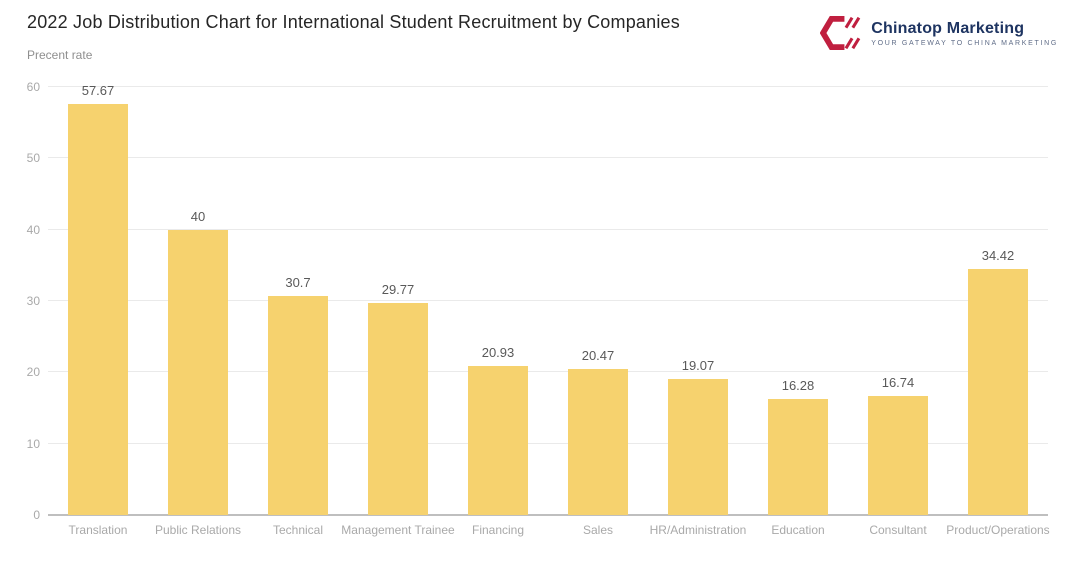 This screenshot has height=565, width=1080. Describe the element at coordinates (598, 312) in the screenshot. I see `bar-band: 20.47 Sales` at that location.